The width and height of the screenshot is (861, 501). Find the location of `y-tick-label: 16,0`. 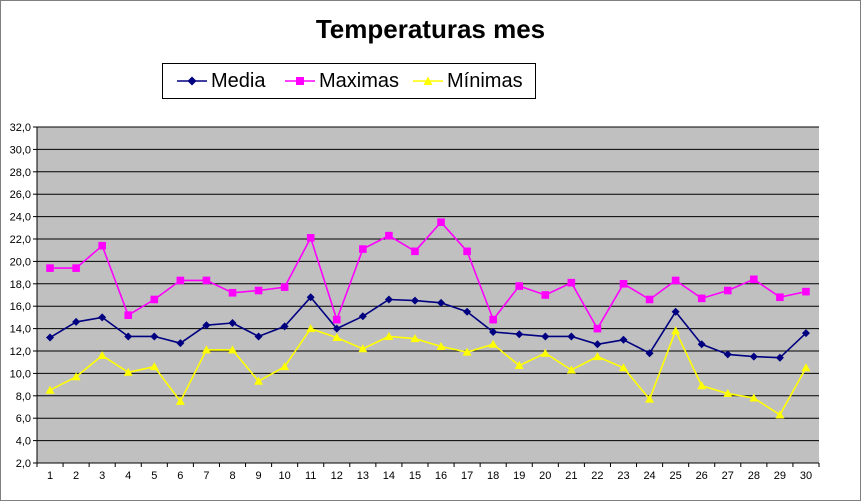

y-tick-label: 16,0 is located at coordinates (20, 307).